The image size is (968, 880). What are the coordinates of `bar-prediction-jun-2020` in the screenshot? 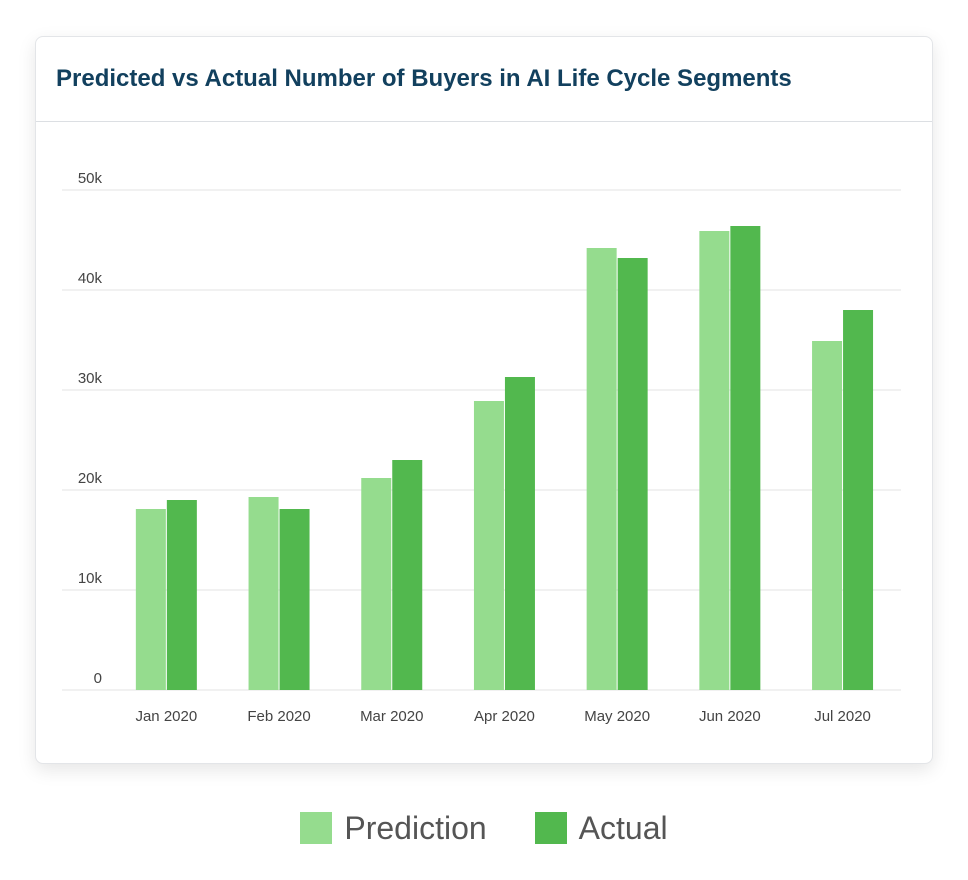 It's located at (714, 460).